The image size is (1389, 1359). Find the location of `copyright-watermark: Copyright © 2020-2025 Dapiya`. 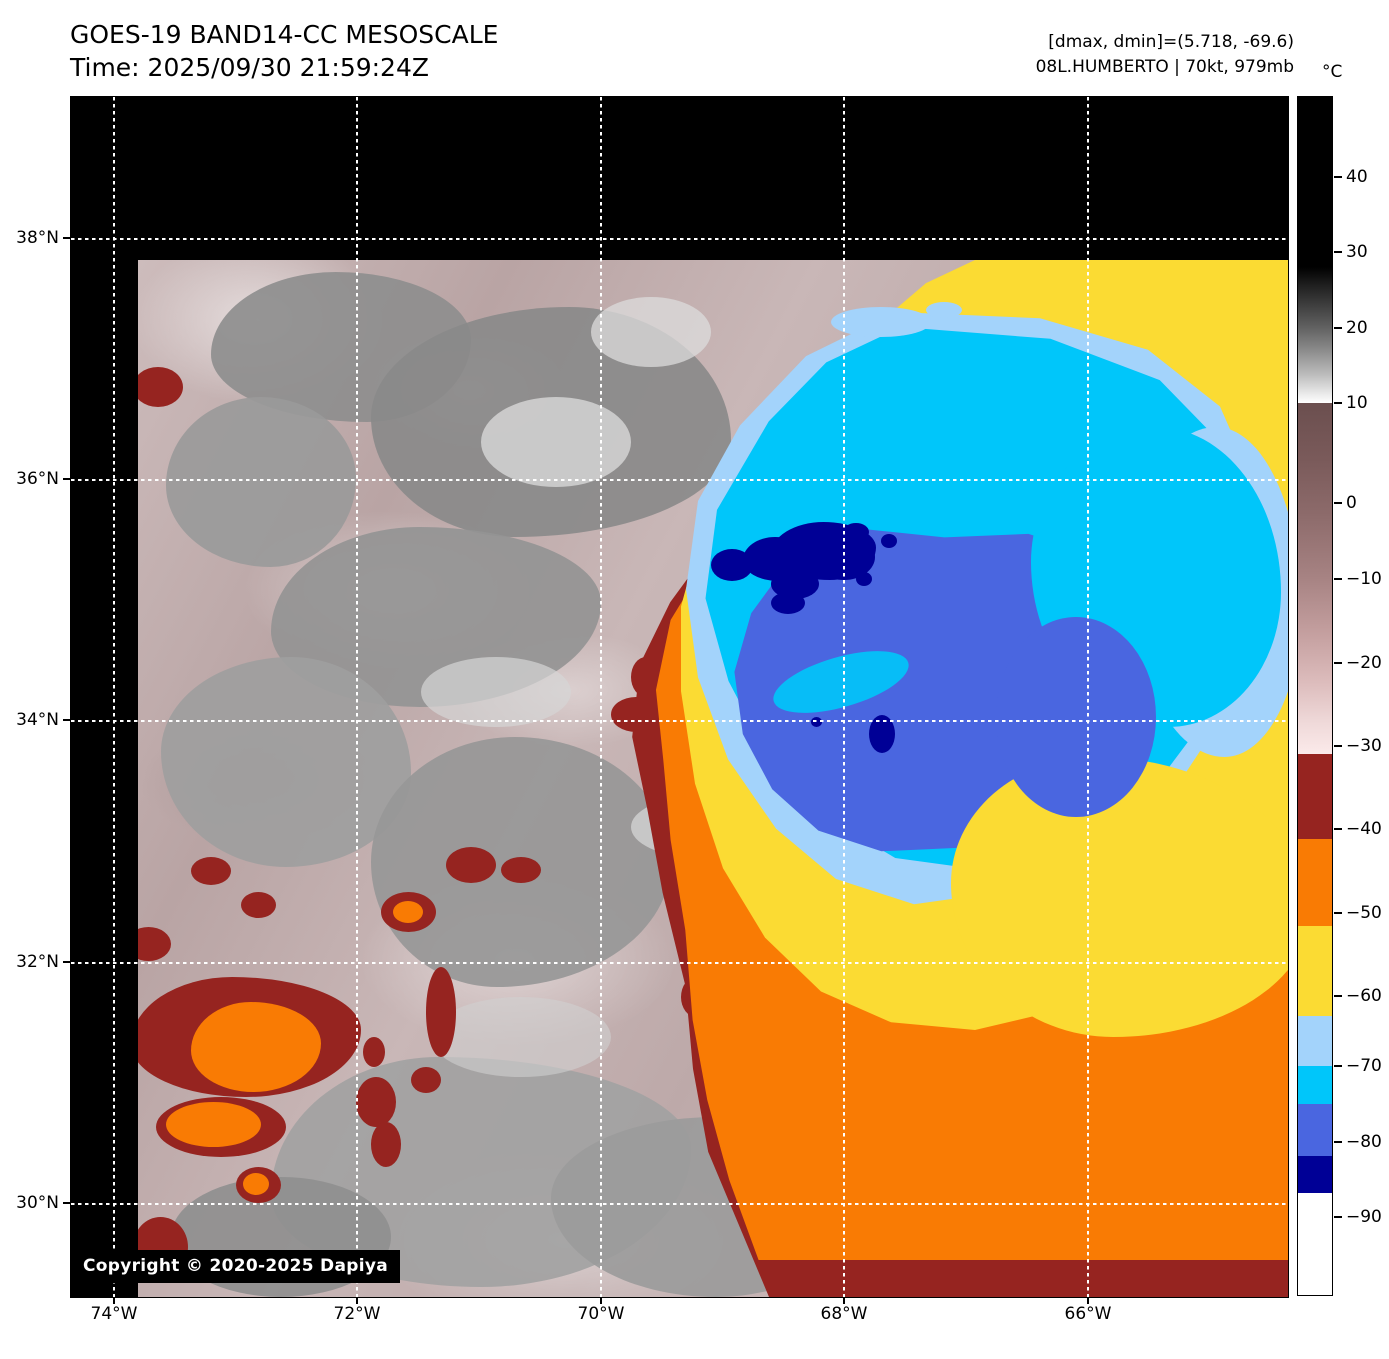

copyright-watermark: Copyright © 2020-2025 Dapiya is located at coordinates (235, 1266).